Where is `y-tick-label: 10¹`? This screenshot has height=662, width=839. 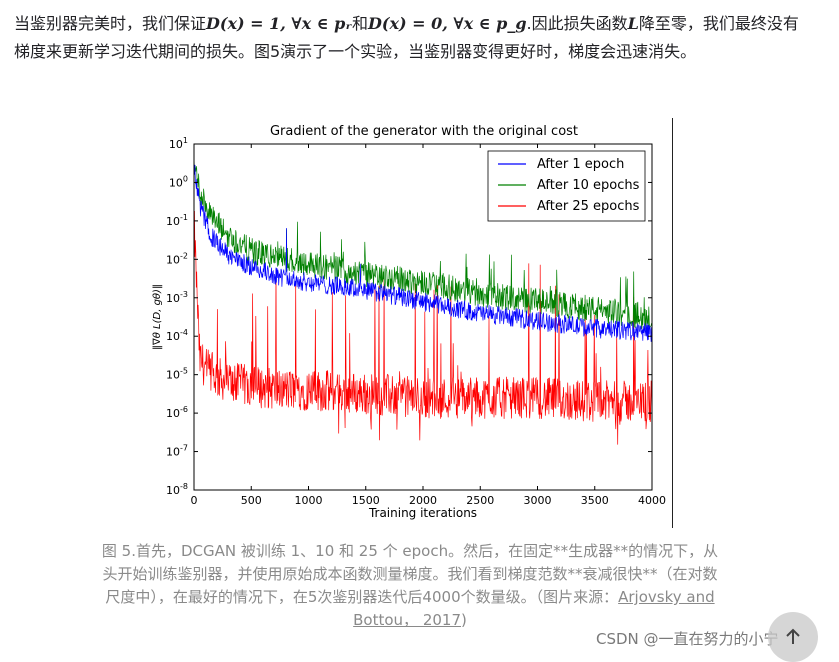
y-tick-label: 10¹ is located at coordinates (178, 143).